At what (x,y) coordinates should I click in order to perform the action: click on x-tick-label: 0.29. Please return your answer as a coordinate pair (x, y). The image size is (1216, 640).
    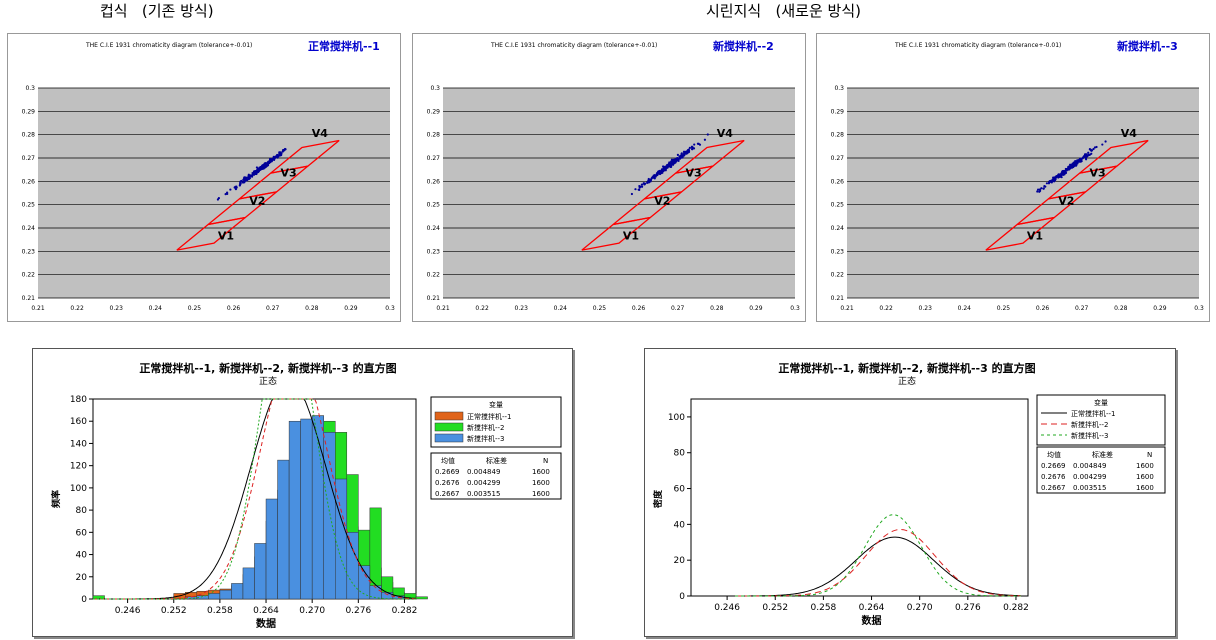
    Looking at the image, I should click on (351, 308).